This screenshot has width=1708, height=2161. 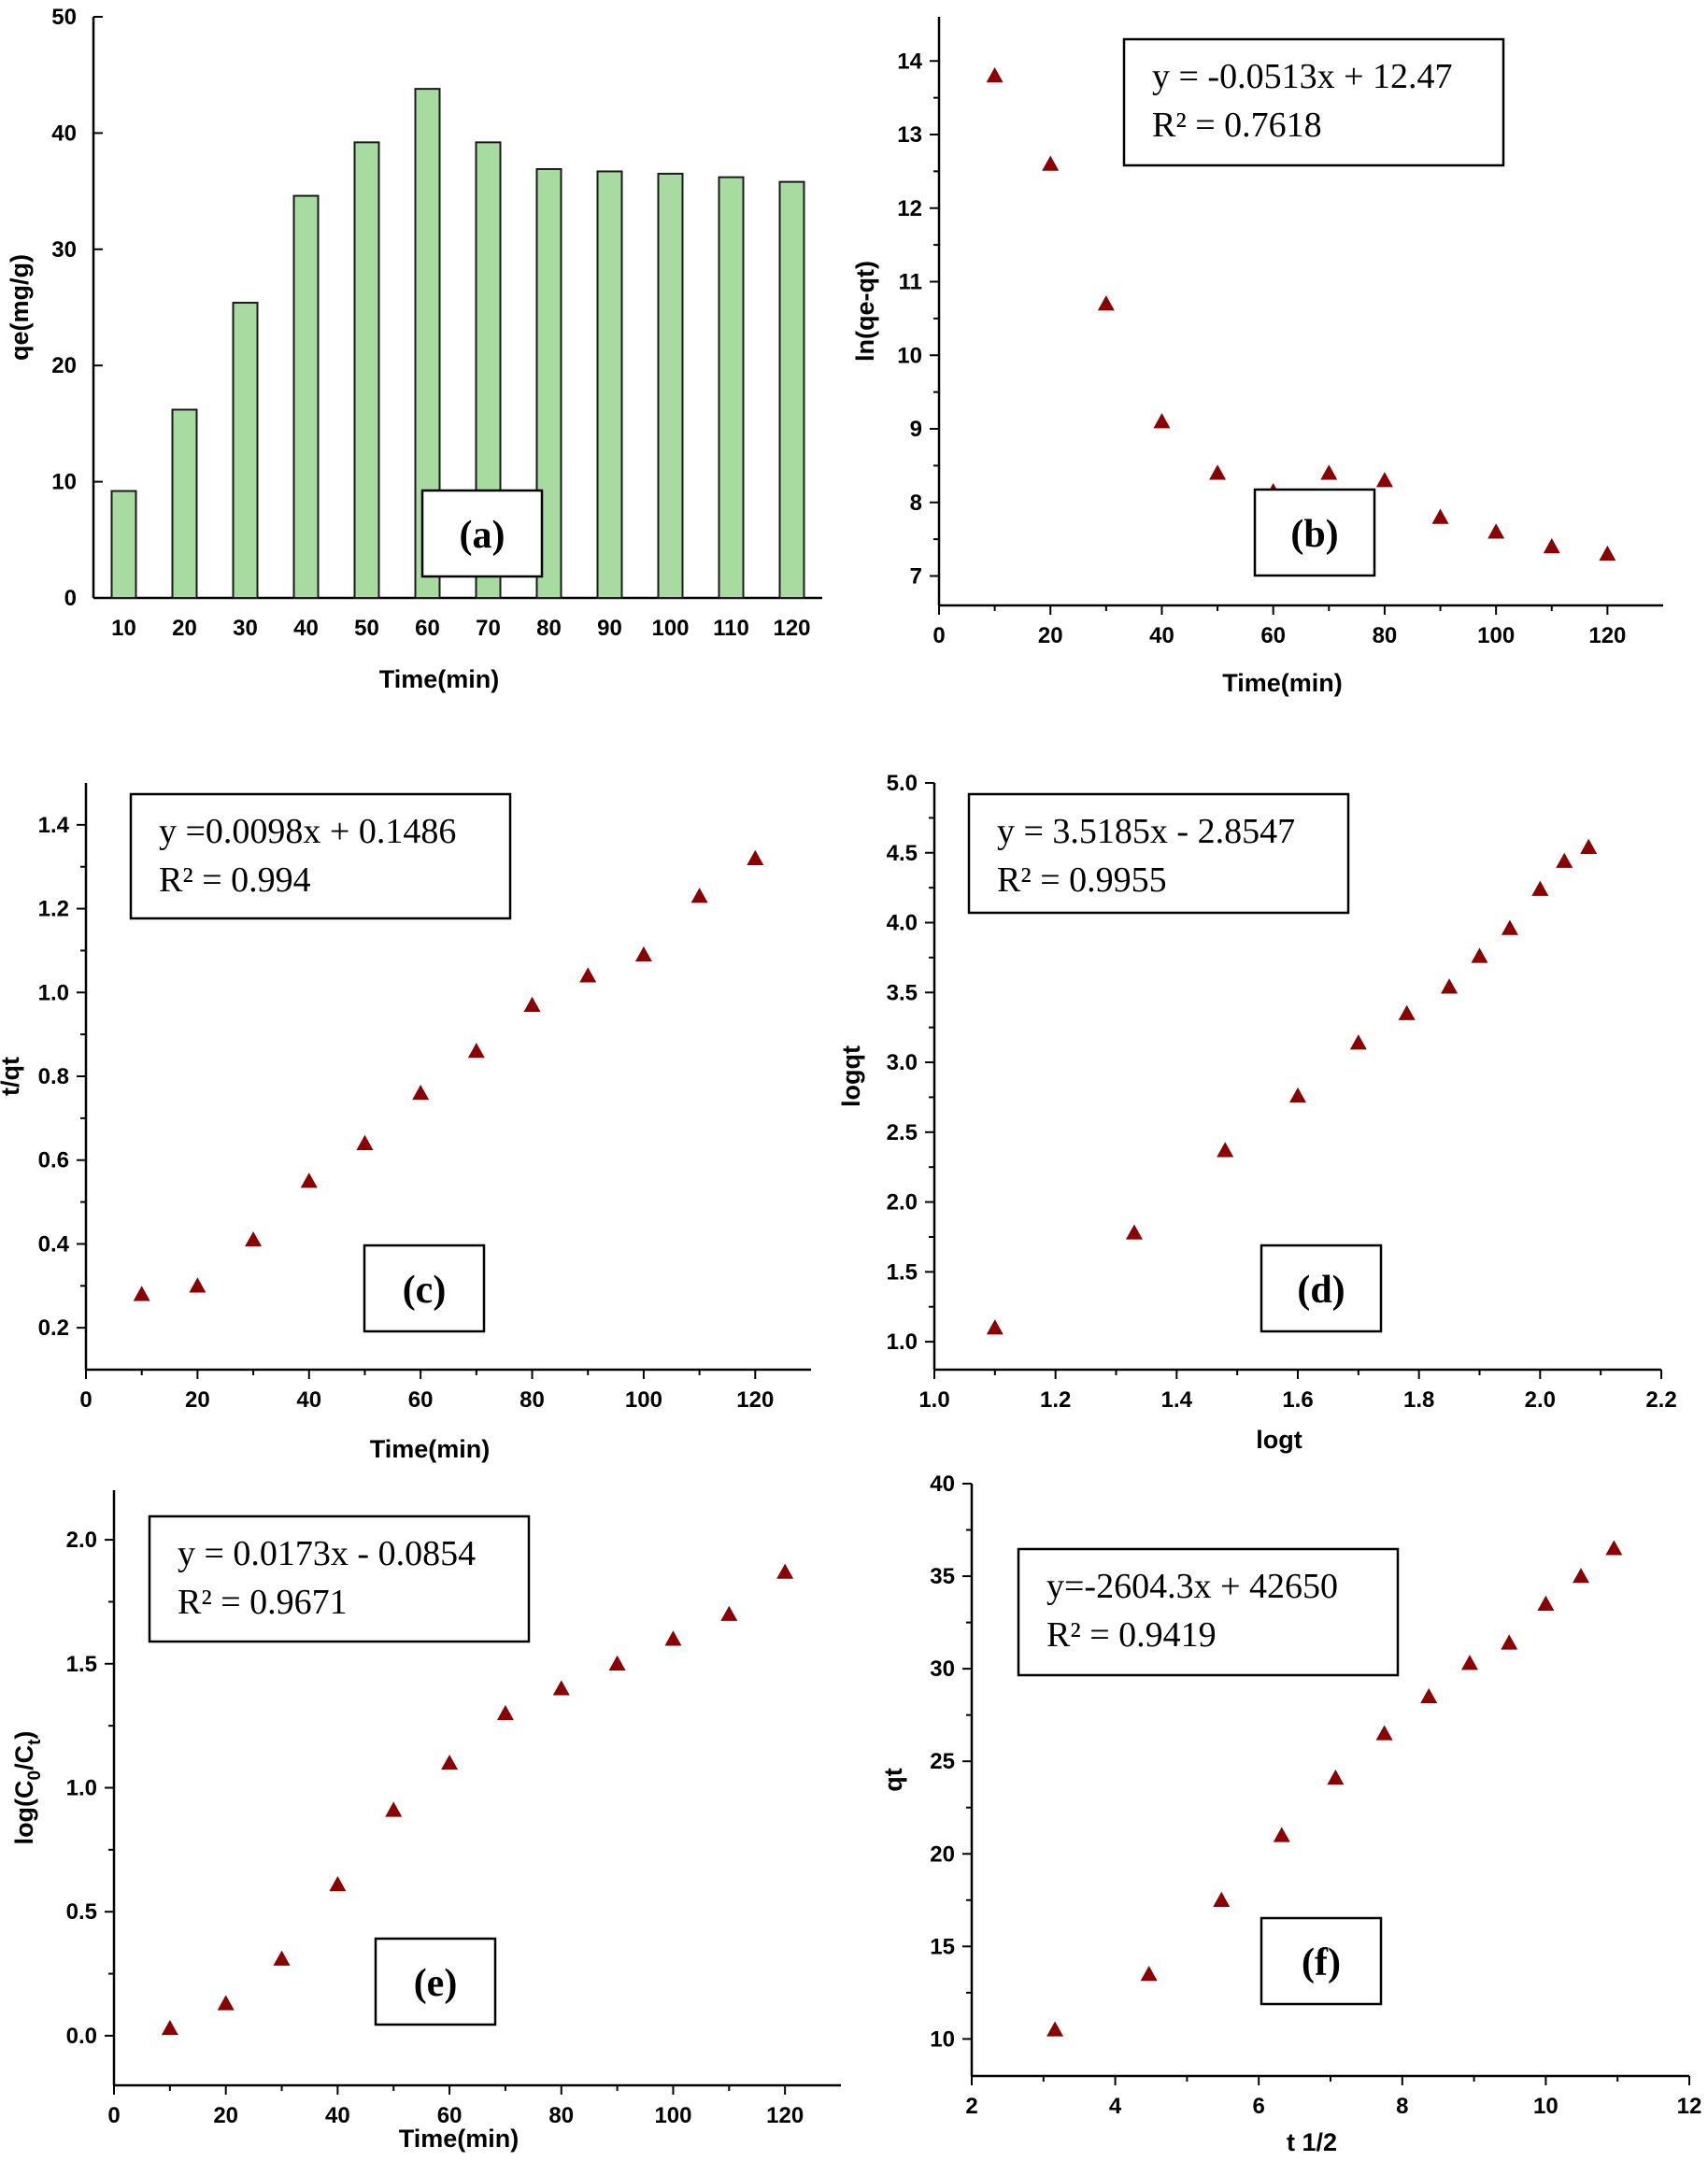 What do you see at coordinates (308, 831) in the screenshot?
I see `regression-equation: y =0.0098x + 0.1486` at bounding box center [308, 831].